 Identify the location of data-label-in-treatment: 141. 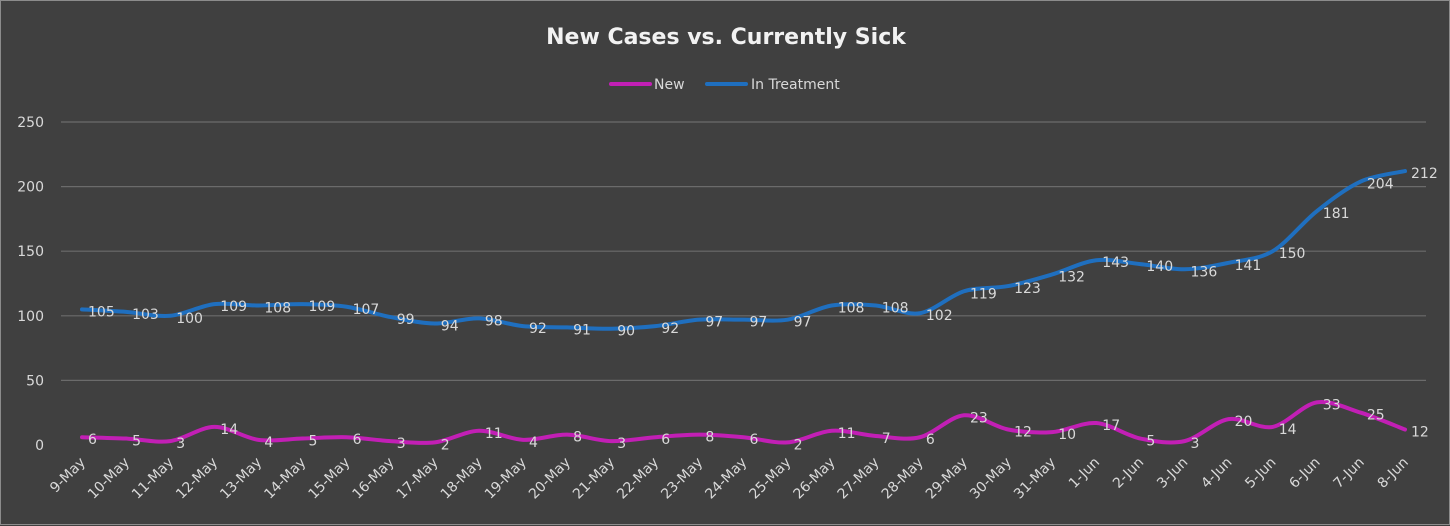
(1248, 266).